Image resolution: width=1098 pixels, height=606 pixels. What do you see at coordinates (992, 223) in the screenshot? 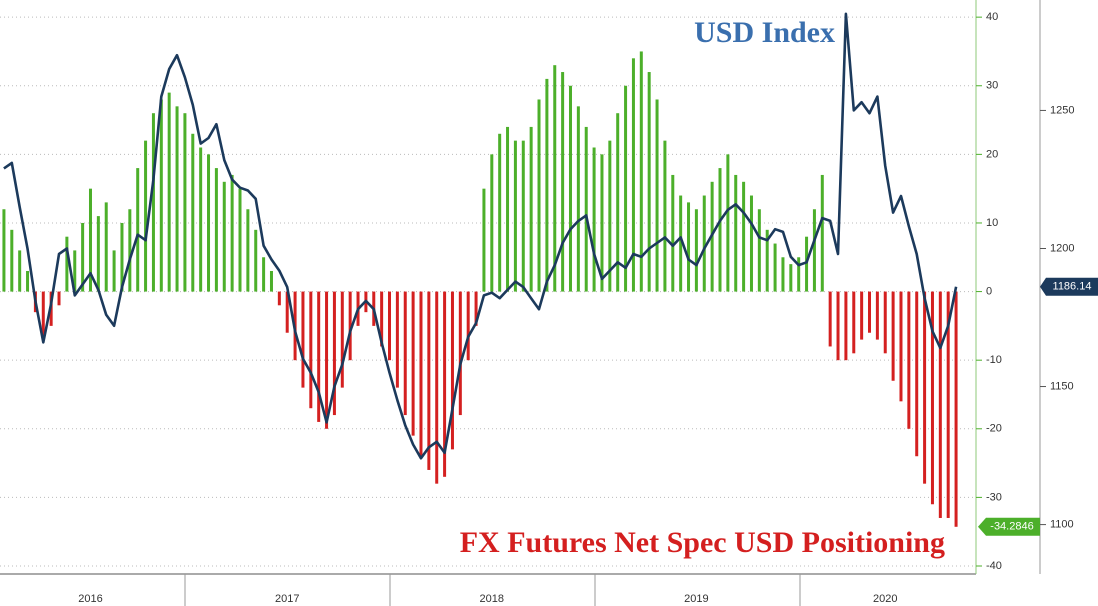
I see `y-tick-label: 10` at bounding box center [992, 223].